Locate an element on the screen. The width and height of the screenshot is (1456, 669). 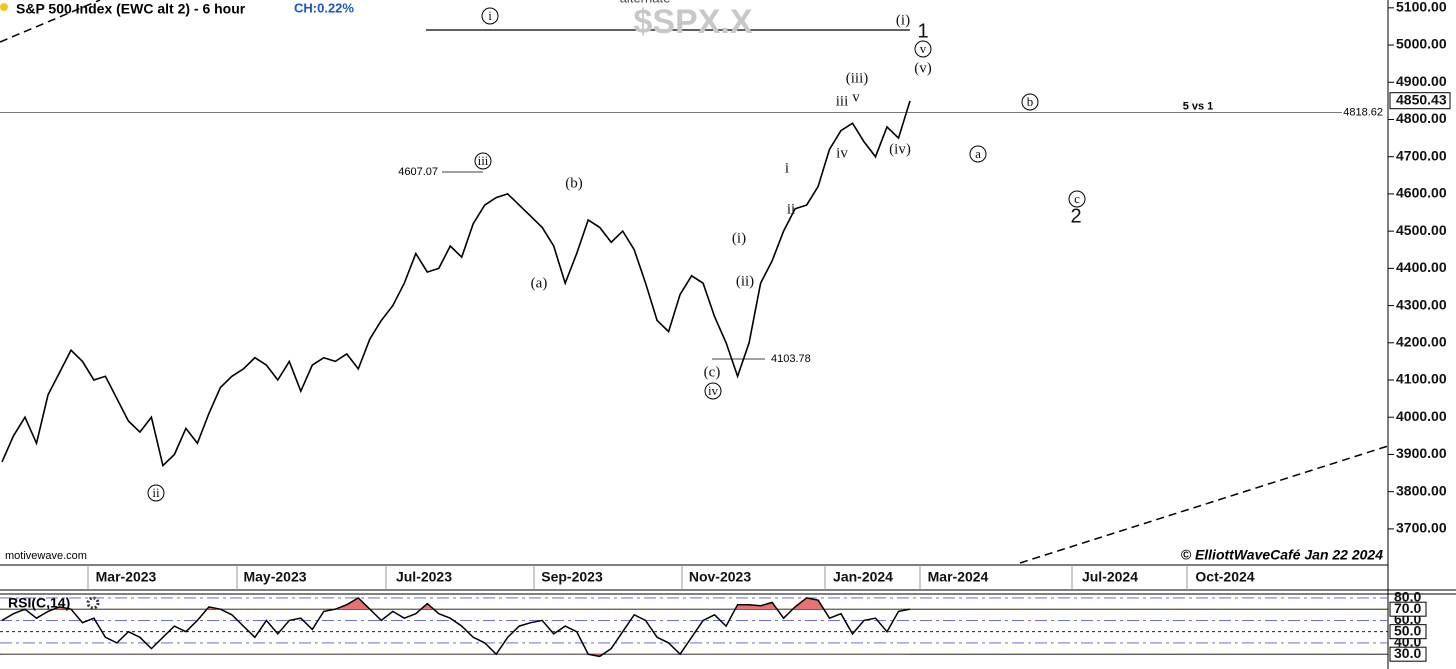
wave-label: (iv) is located at coordinates (900, 149).